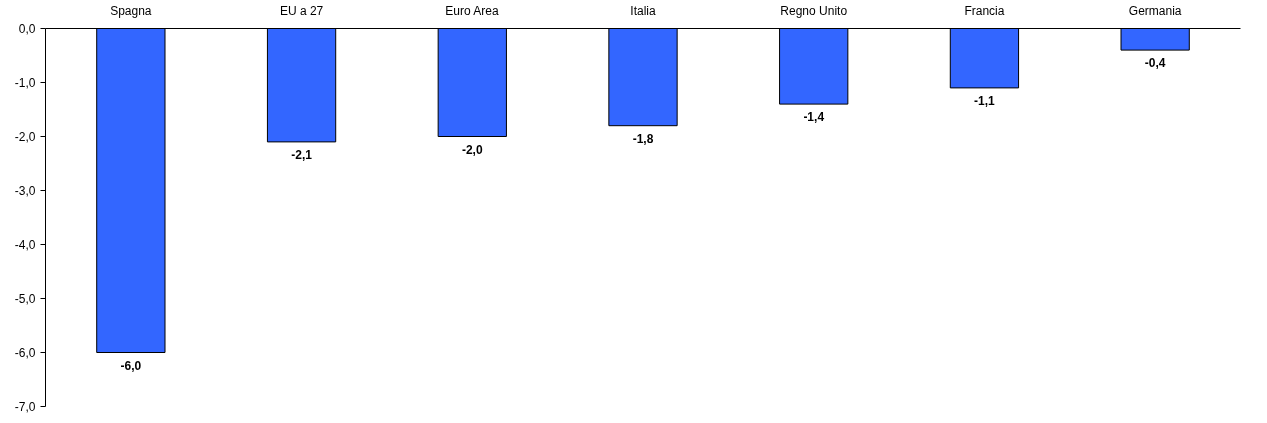 This screenshot has width=1267, height=423. Describe the element at coordinates (814, 10) in the screenshot. I see `x-tick-label: Regno Unito` at that location.